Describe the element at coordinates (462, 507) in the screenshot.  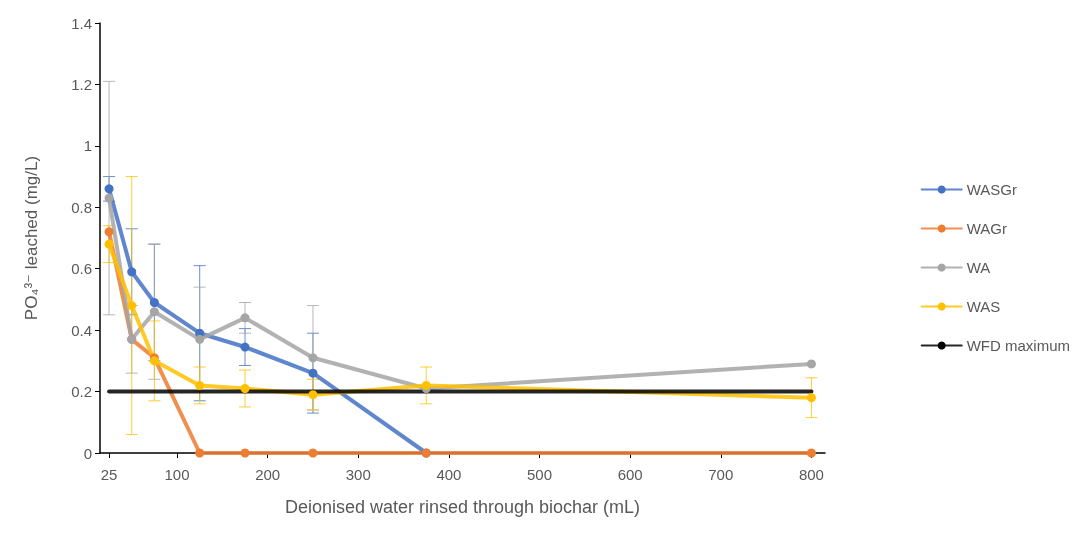
I see `x-axis-title: Deionised water rinsed through biochar (mL)` at that location.